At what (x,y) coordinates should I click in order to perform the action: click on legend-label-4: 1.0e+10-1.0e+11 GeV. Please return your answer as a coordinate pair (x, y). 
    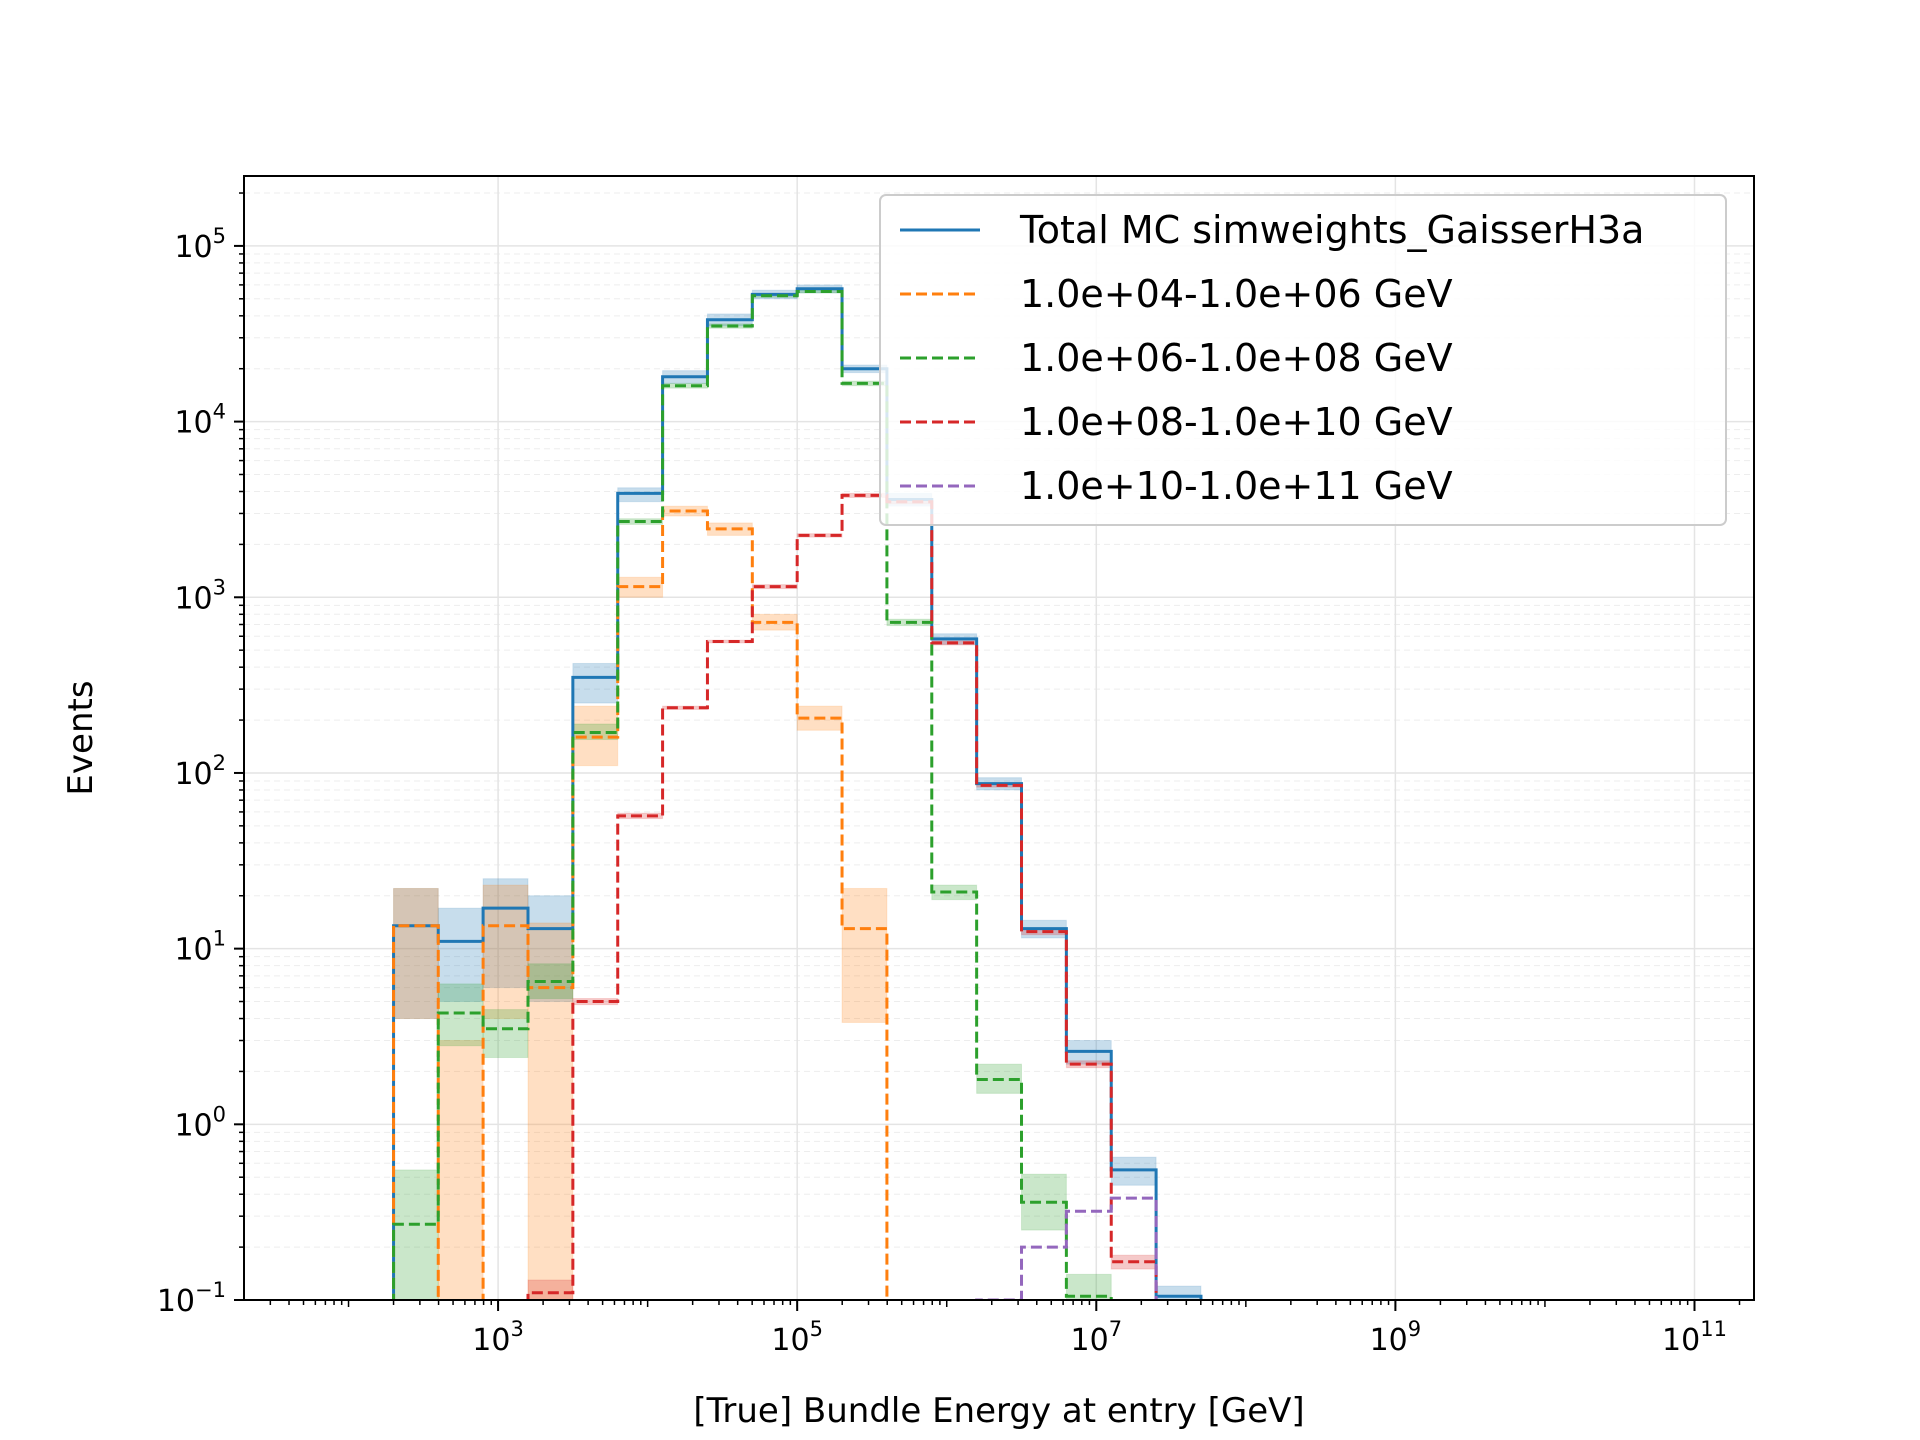
    Looking at the image, I should click on (1236, 486).